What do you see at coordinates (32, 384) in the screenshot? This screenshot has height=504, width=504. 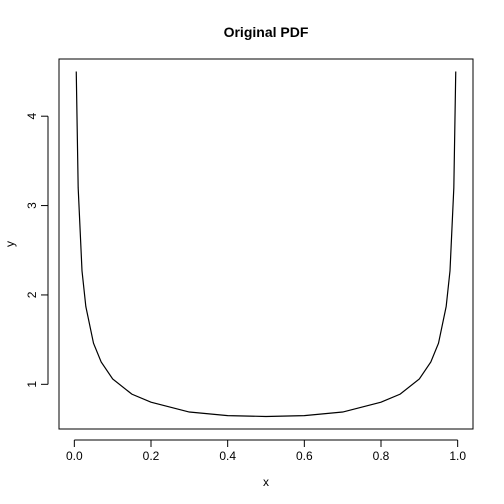 I see `y-tick-label: 1` at bounding box center [32, 384].